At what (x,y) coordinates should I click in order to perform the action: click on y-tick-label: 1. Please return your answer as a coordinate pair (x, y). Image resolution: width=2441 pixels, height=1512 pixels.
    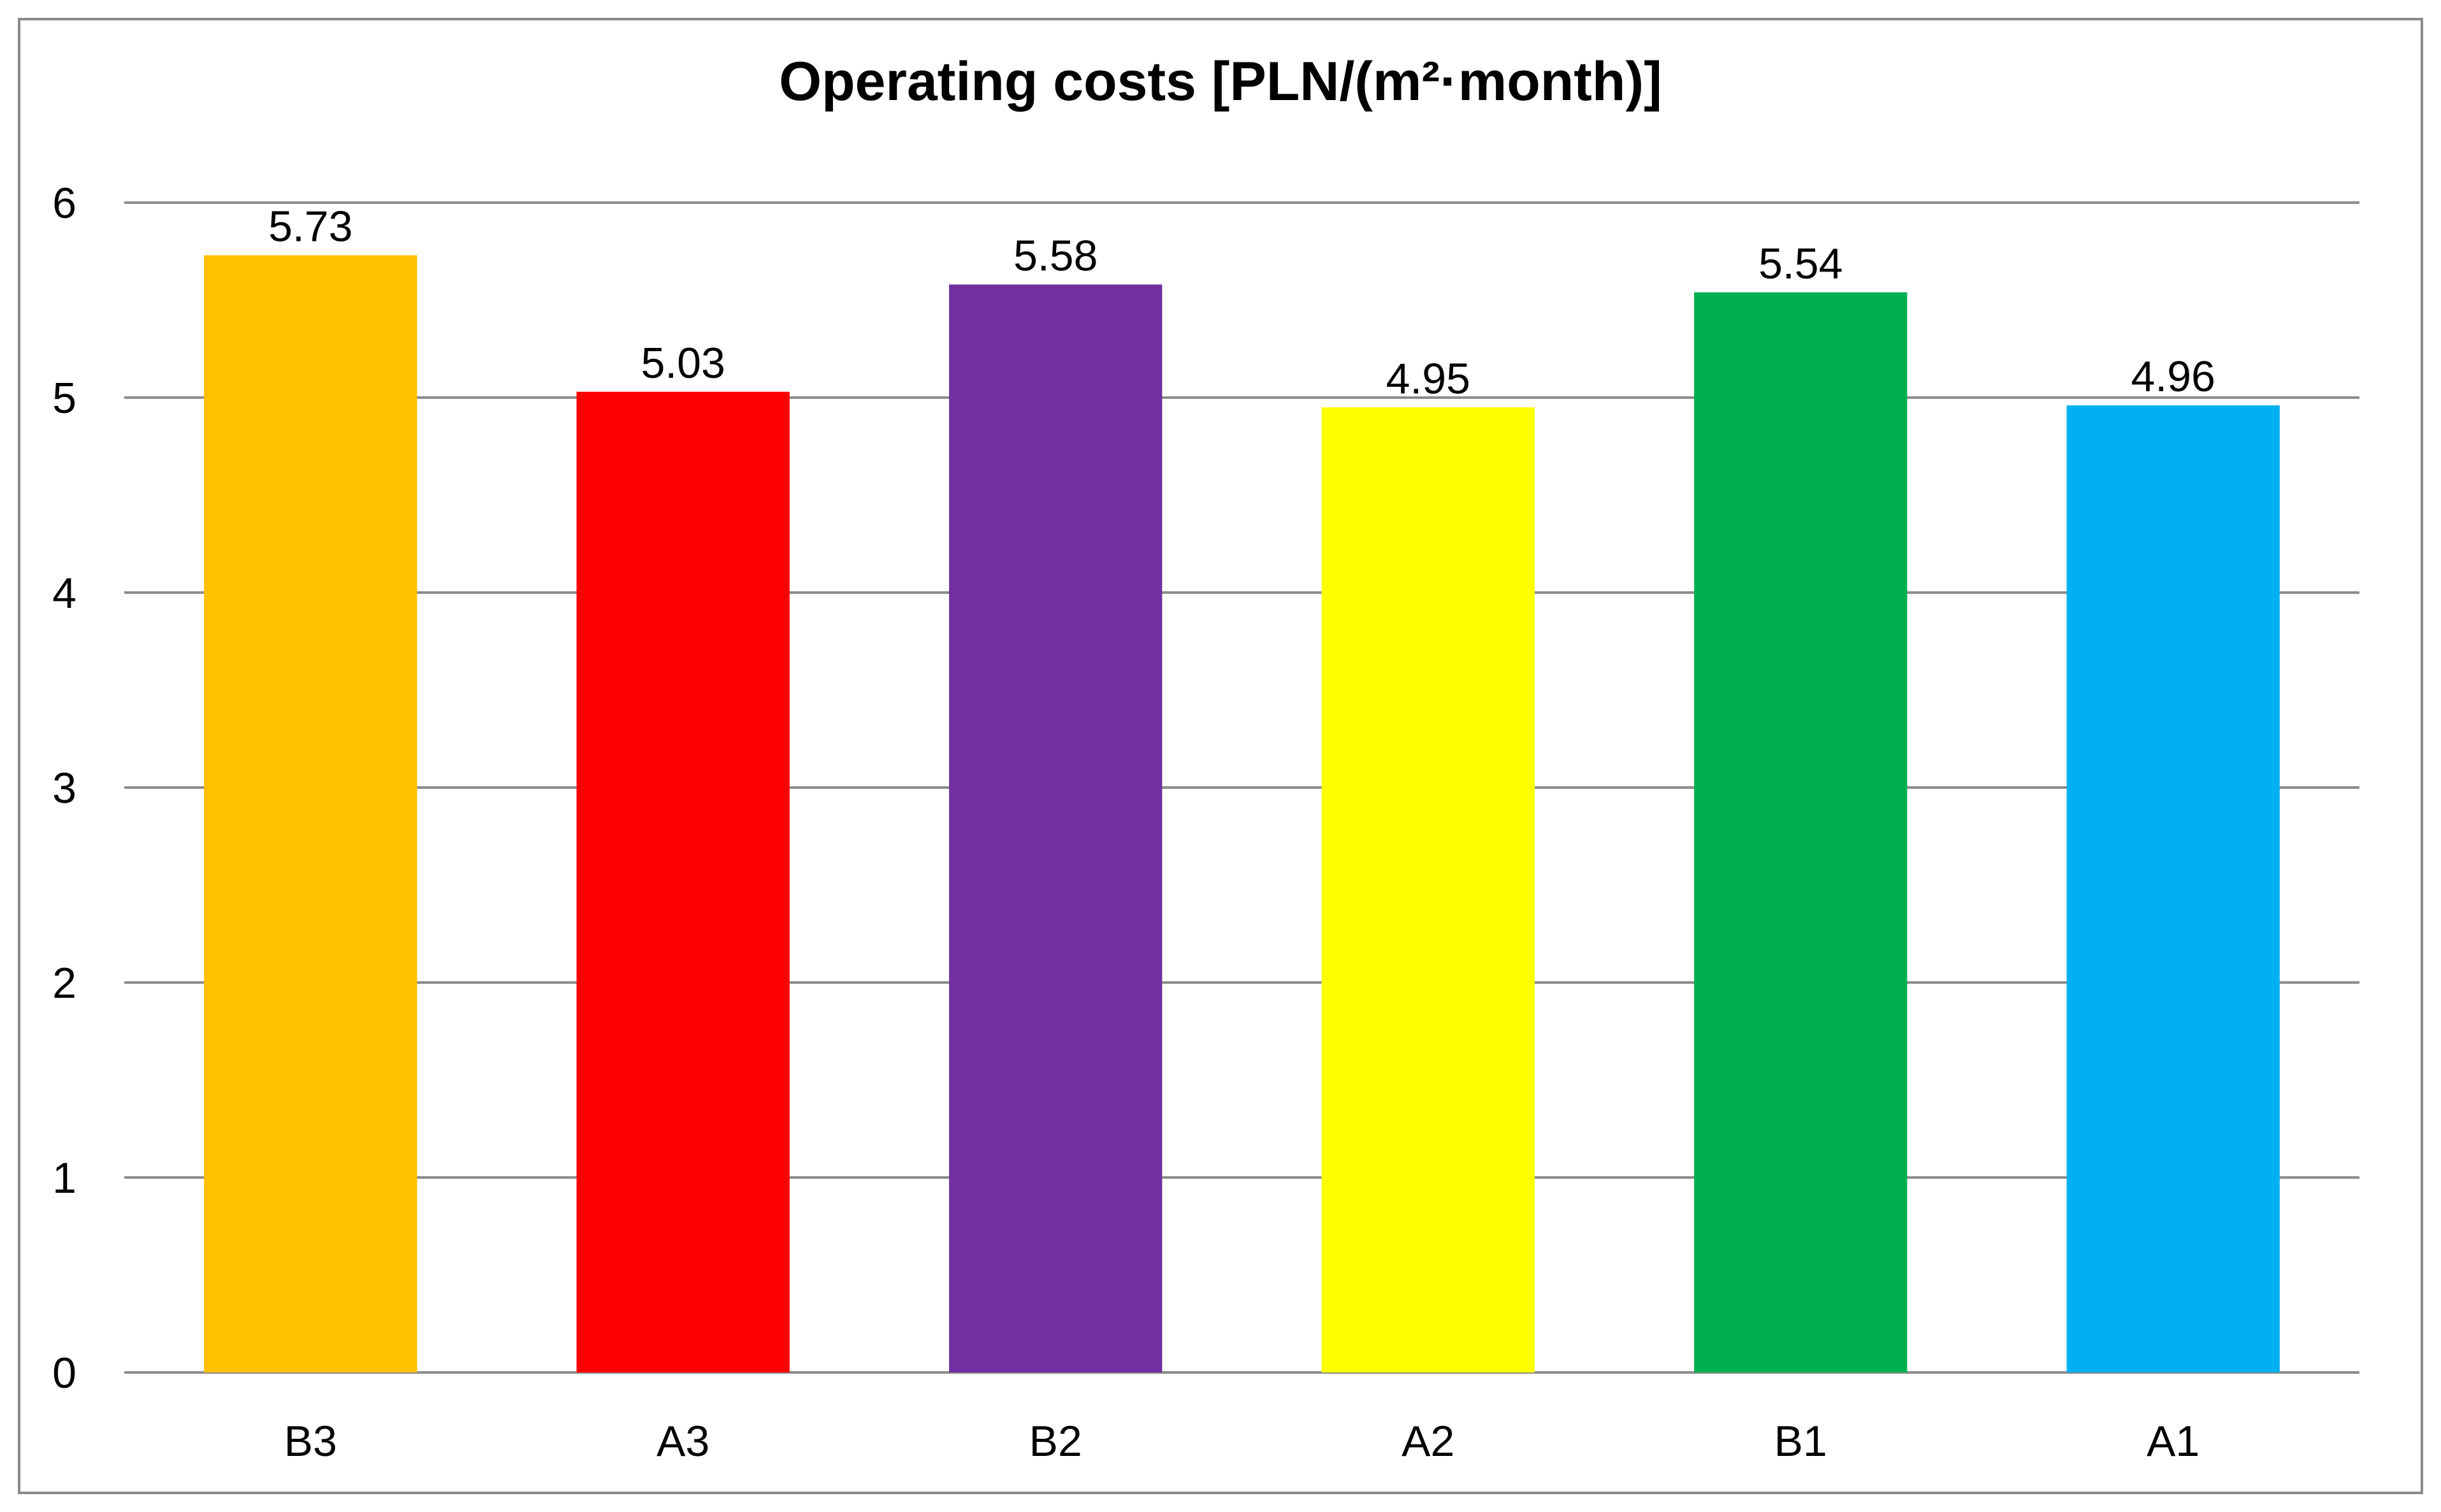
    Looking at the image, I should click on (64, 1178).